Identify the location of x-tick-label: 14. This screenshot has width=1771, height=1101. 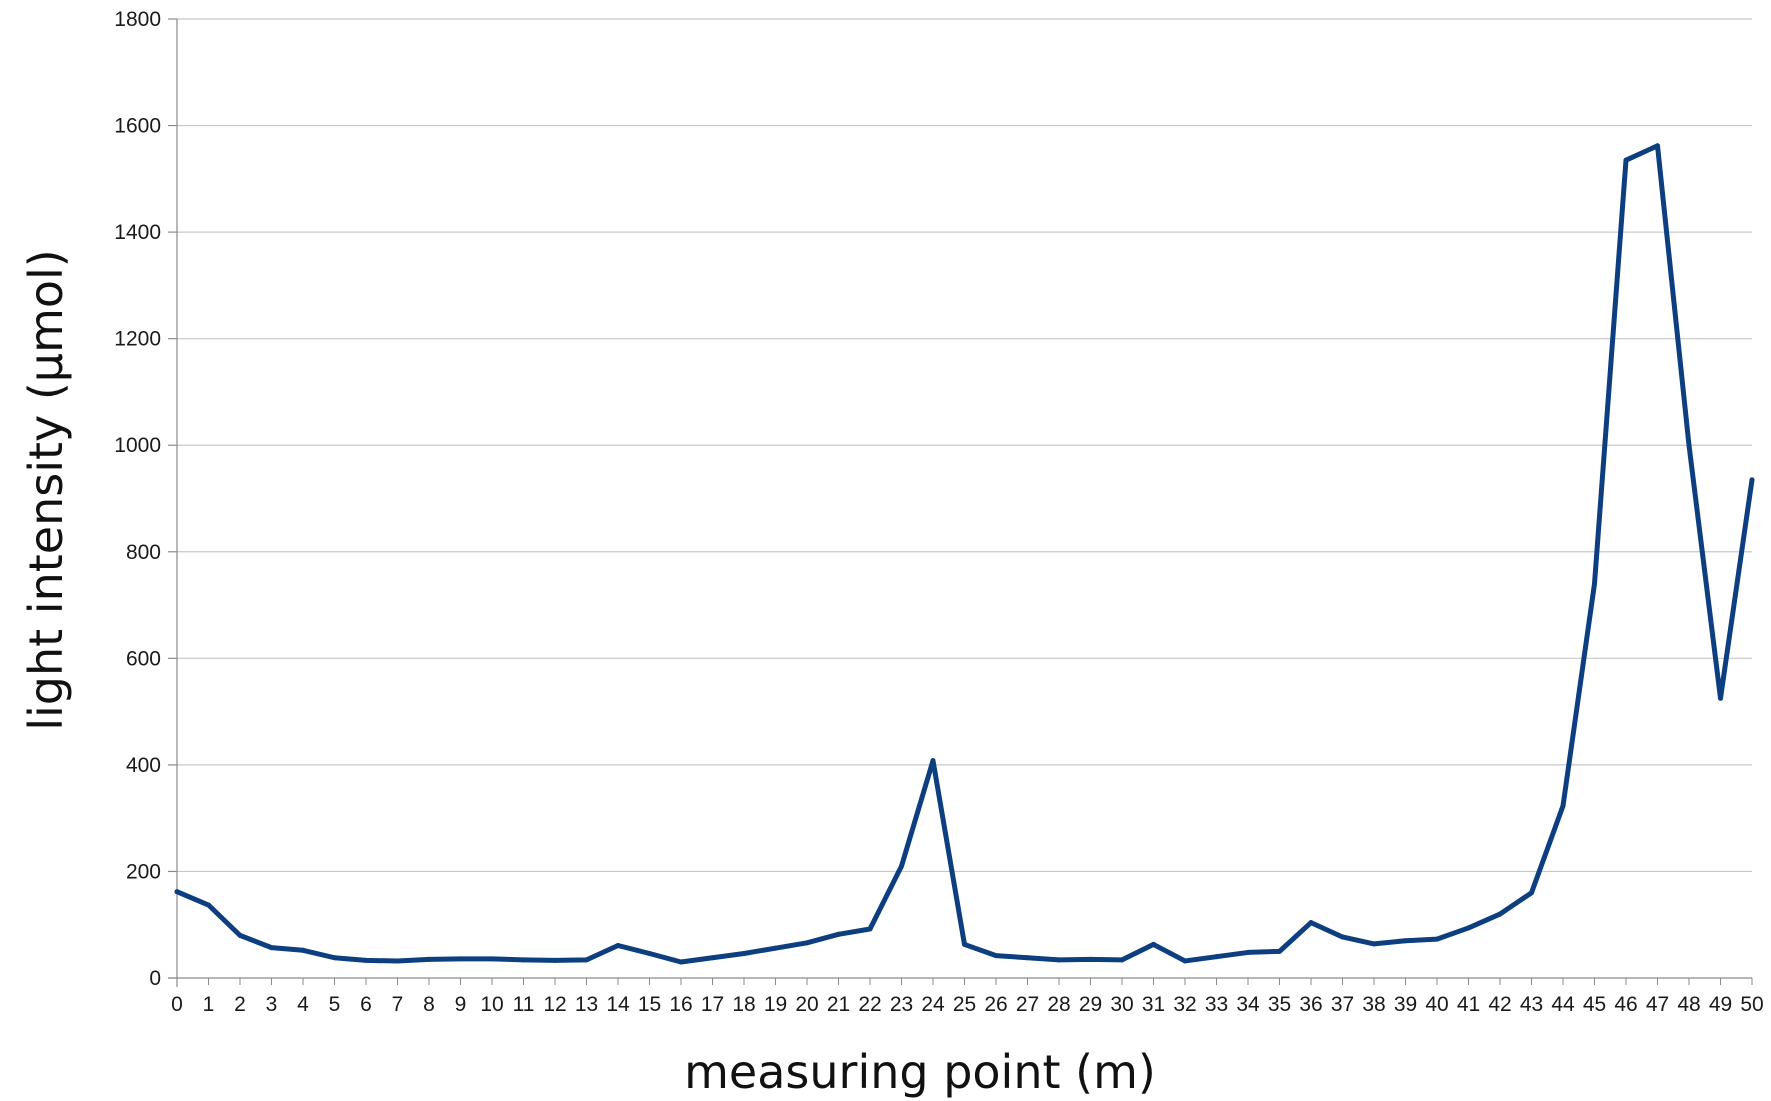
(618, 1004).